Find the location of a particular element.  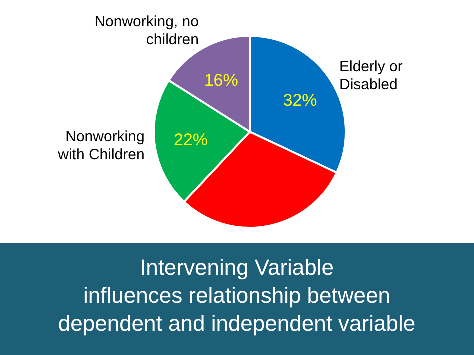

data-label: 32% is located at coordinates (300, 100).